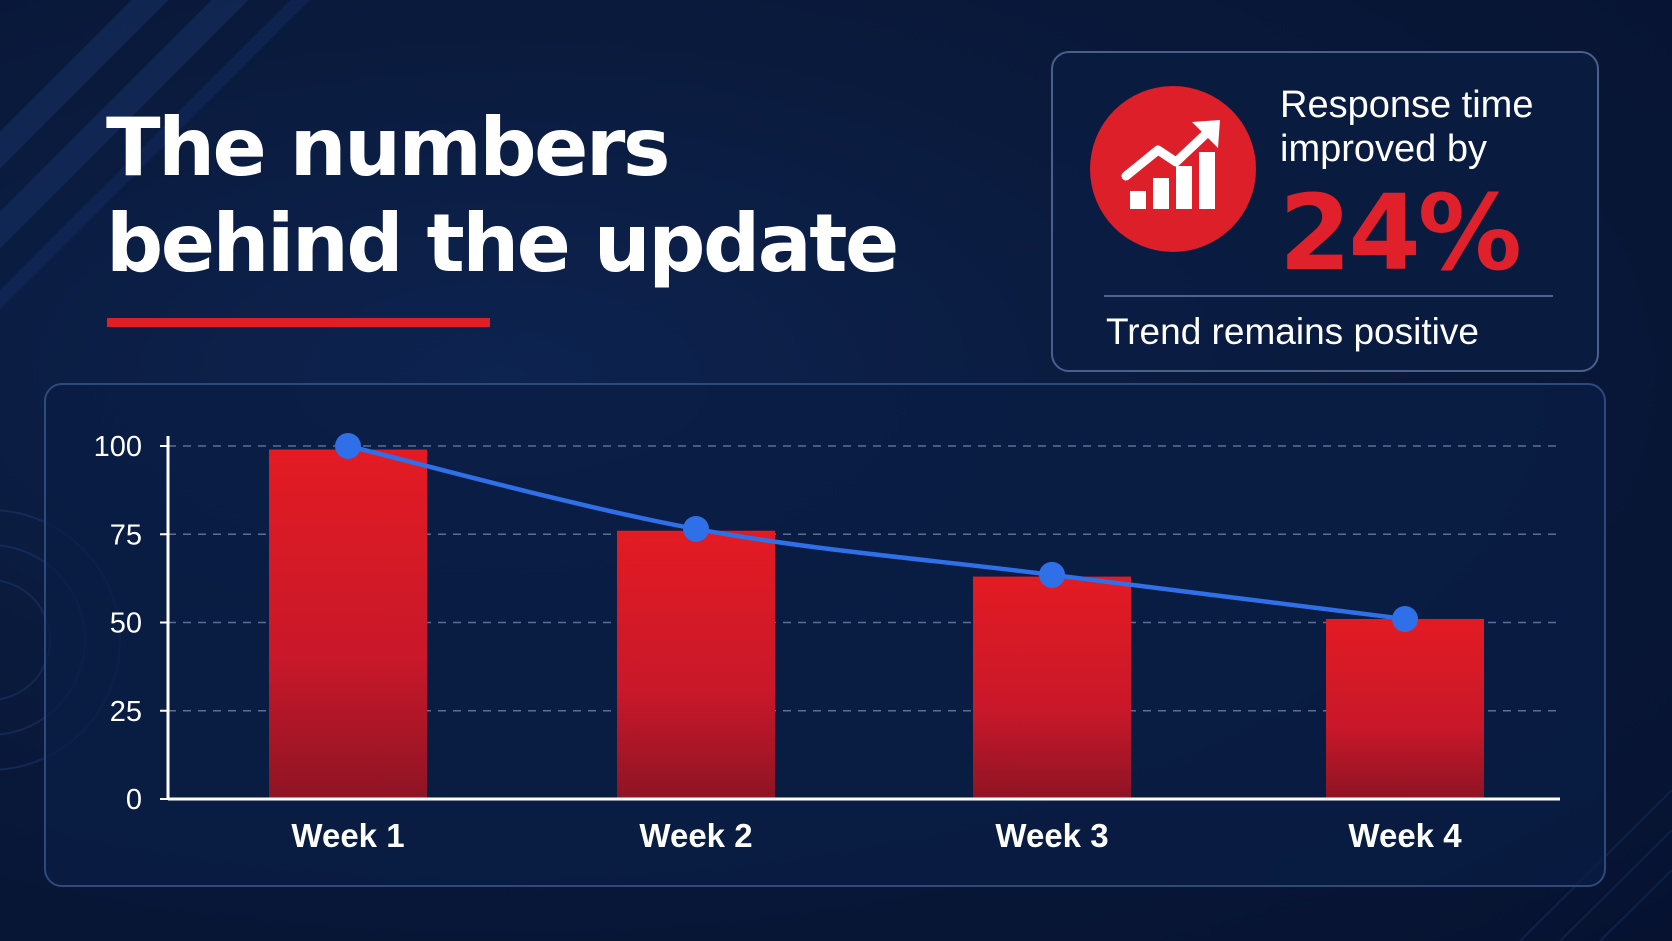 This screenshot has height=941, width=1672. I want to click on page-title-line-2: behind the update, so click(502, 243).